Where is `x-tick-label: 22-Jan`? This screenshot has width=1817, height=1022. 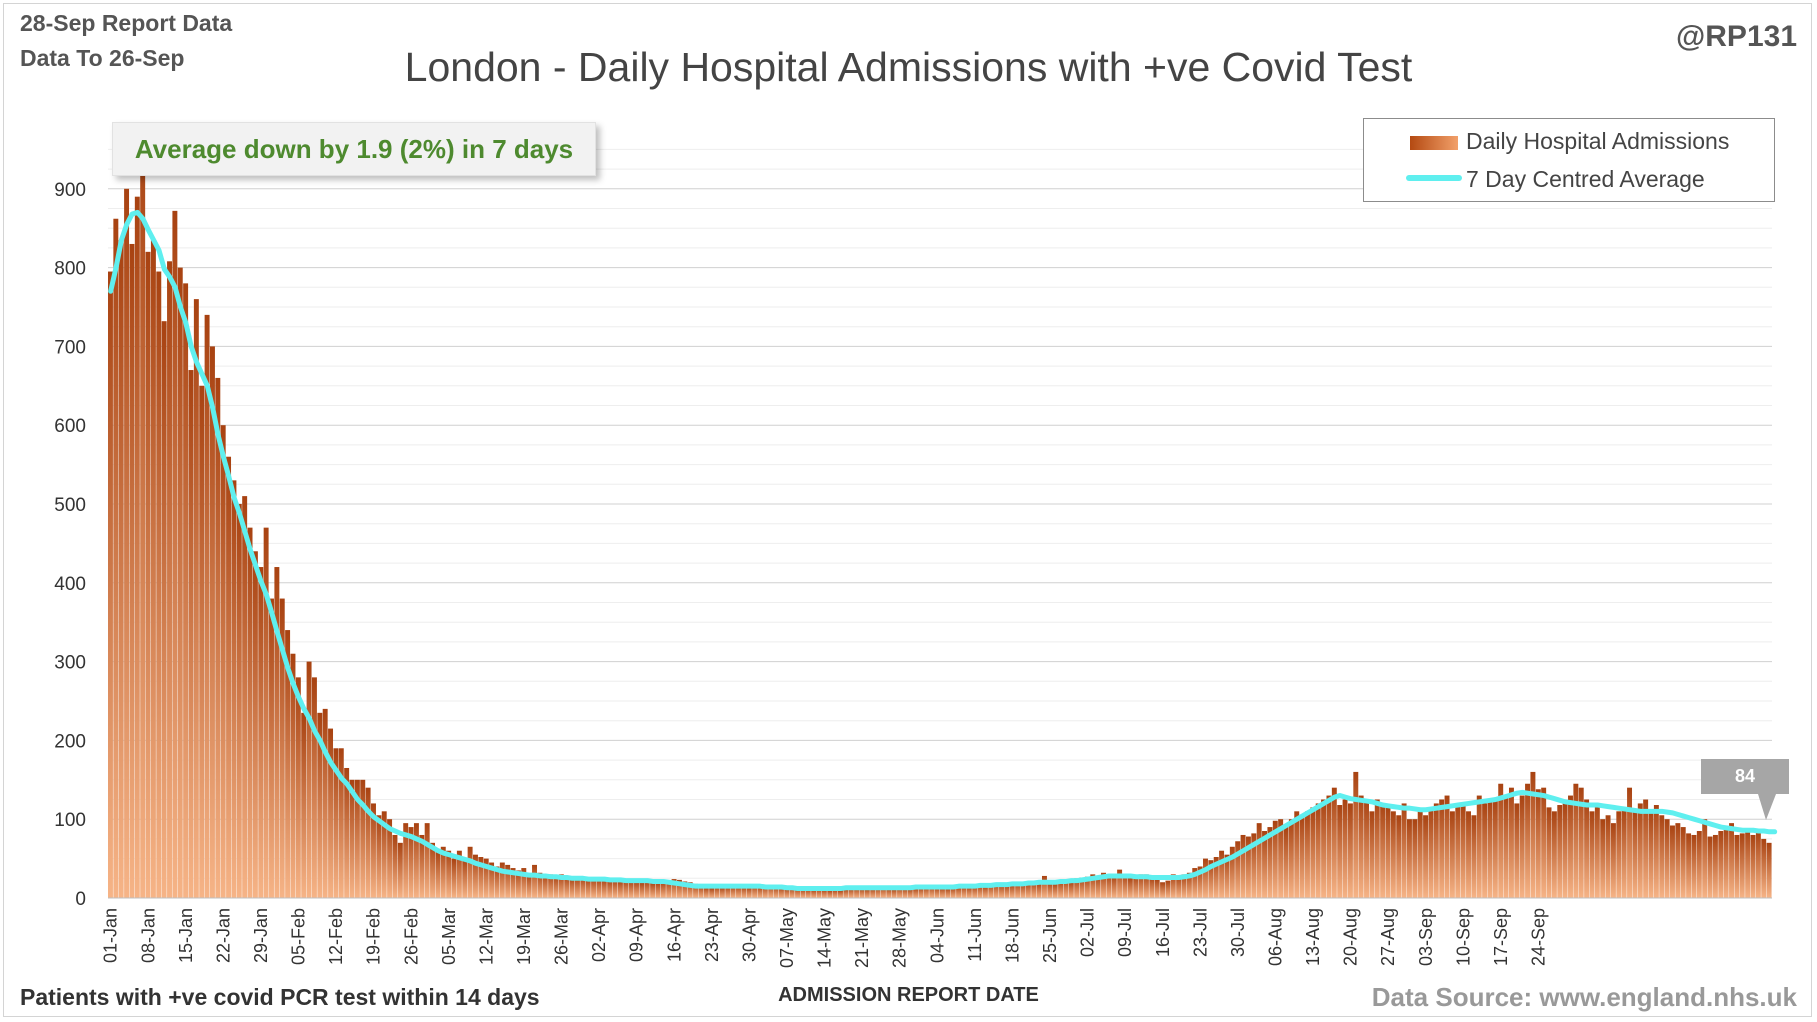
x-tick-label: 22-Jan is located at coordinates (223, 935).